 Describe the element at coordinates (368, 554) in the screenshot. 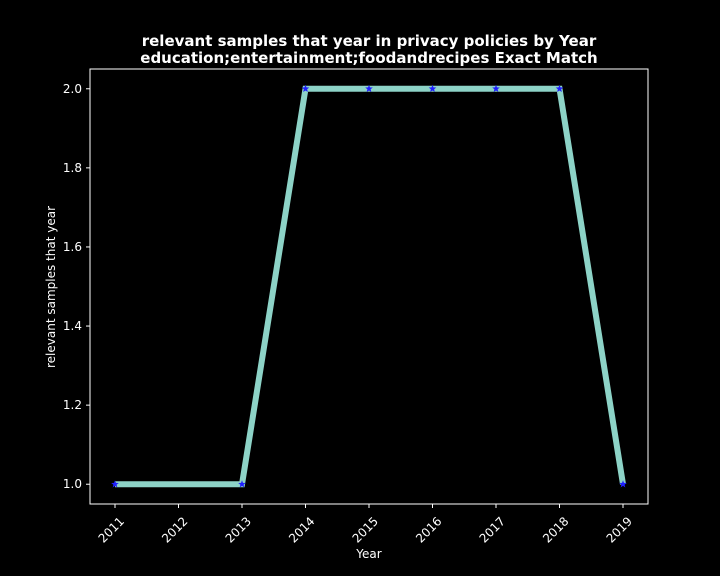

I see `x-axis-label: Year` at that location.